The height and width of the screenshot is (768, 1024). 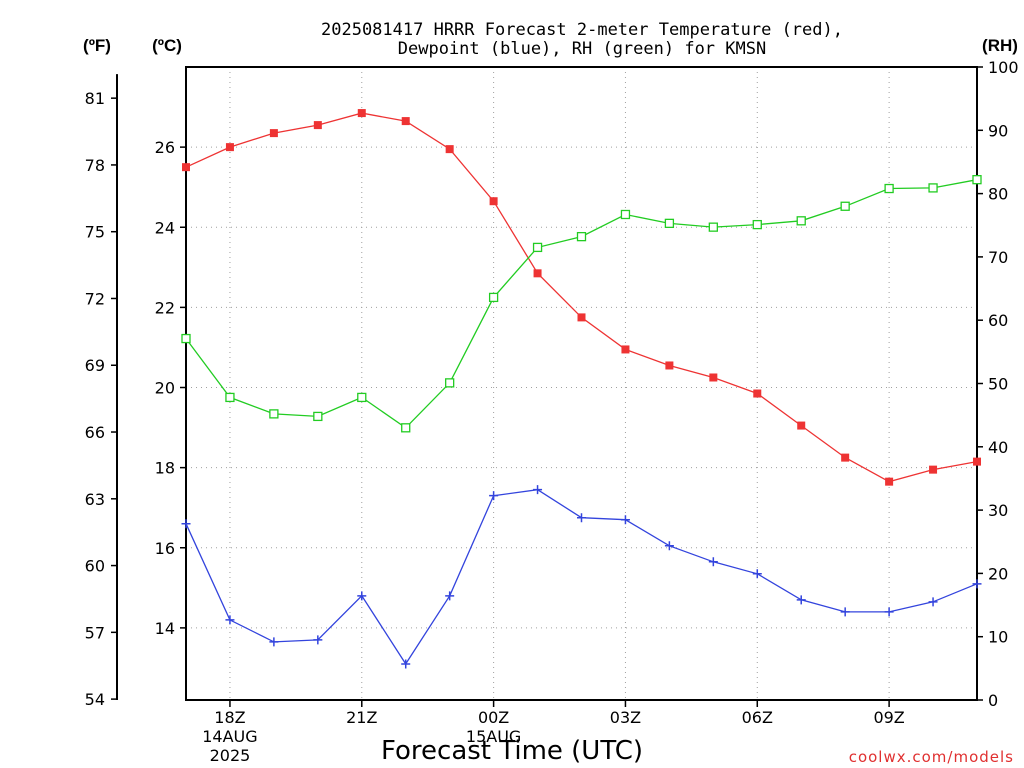 I want to click on x-tick-date-label: 14AUG, so click(x=229, y=736).